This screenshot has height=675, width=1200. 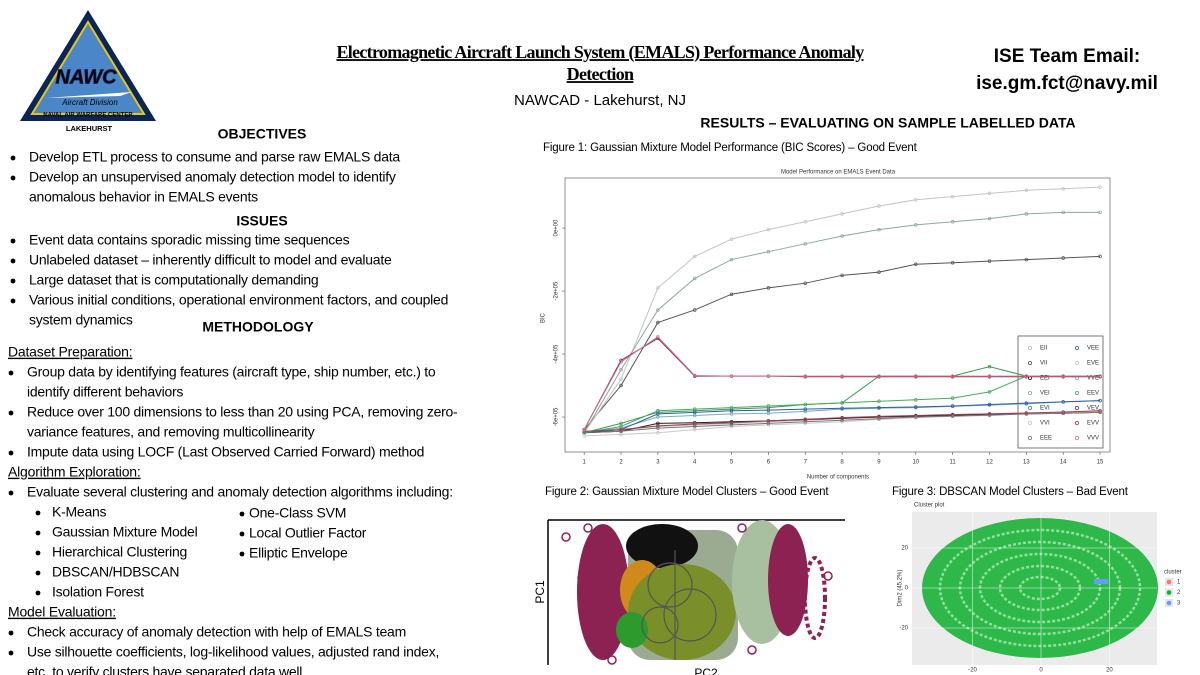 What do you see at coordinates (1045, 394) in the screenshot?
I see `legend-label: VEI` at bounding box center [1045, 394].